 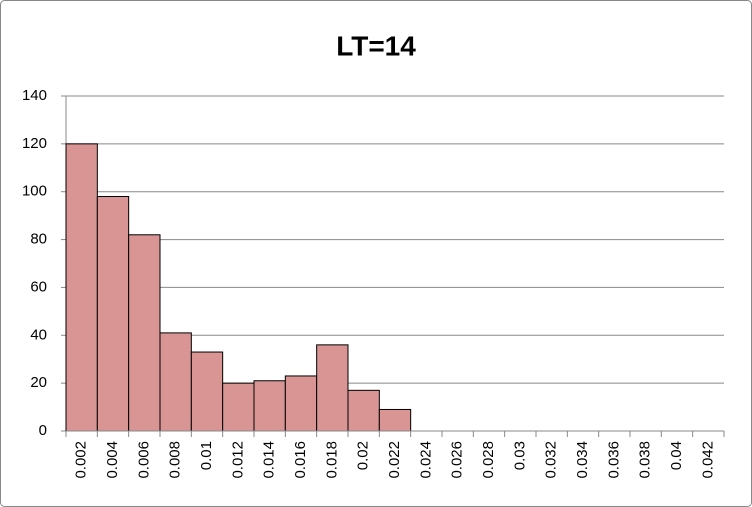 What do you see at coordinates (551, 460) in the screenshot?
I see `x-tick-label: 0.032` at bounding box center [551, 460].